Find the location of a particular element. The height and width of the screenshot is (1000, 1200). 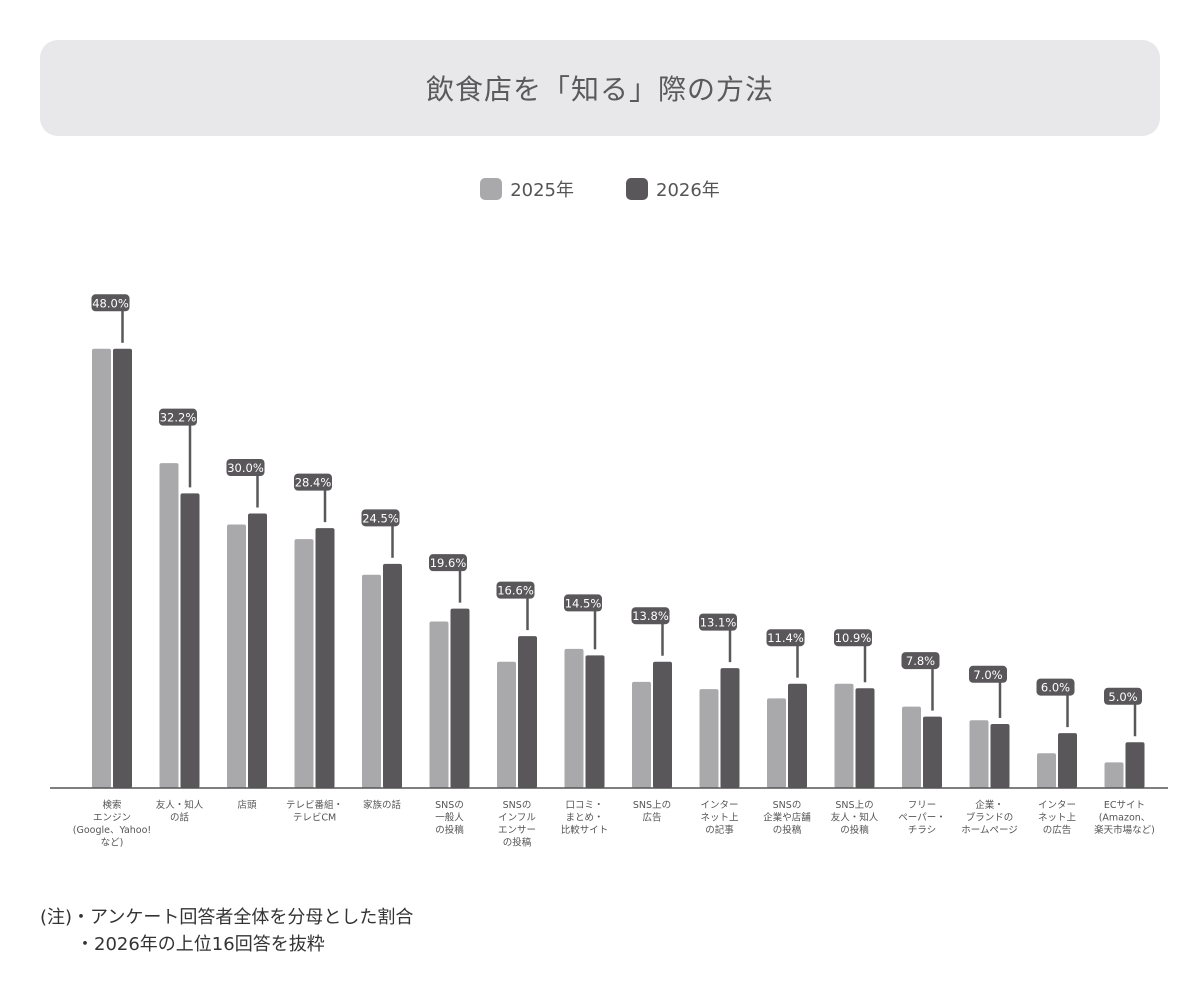

category-label-7-line-2: 比較サイト is located at coordinates (585, 830).